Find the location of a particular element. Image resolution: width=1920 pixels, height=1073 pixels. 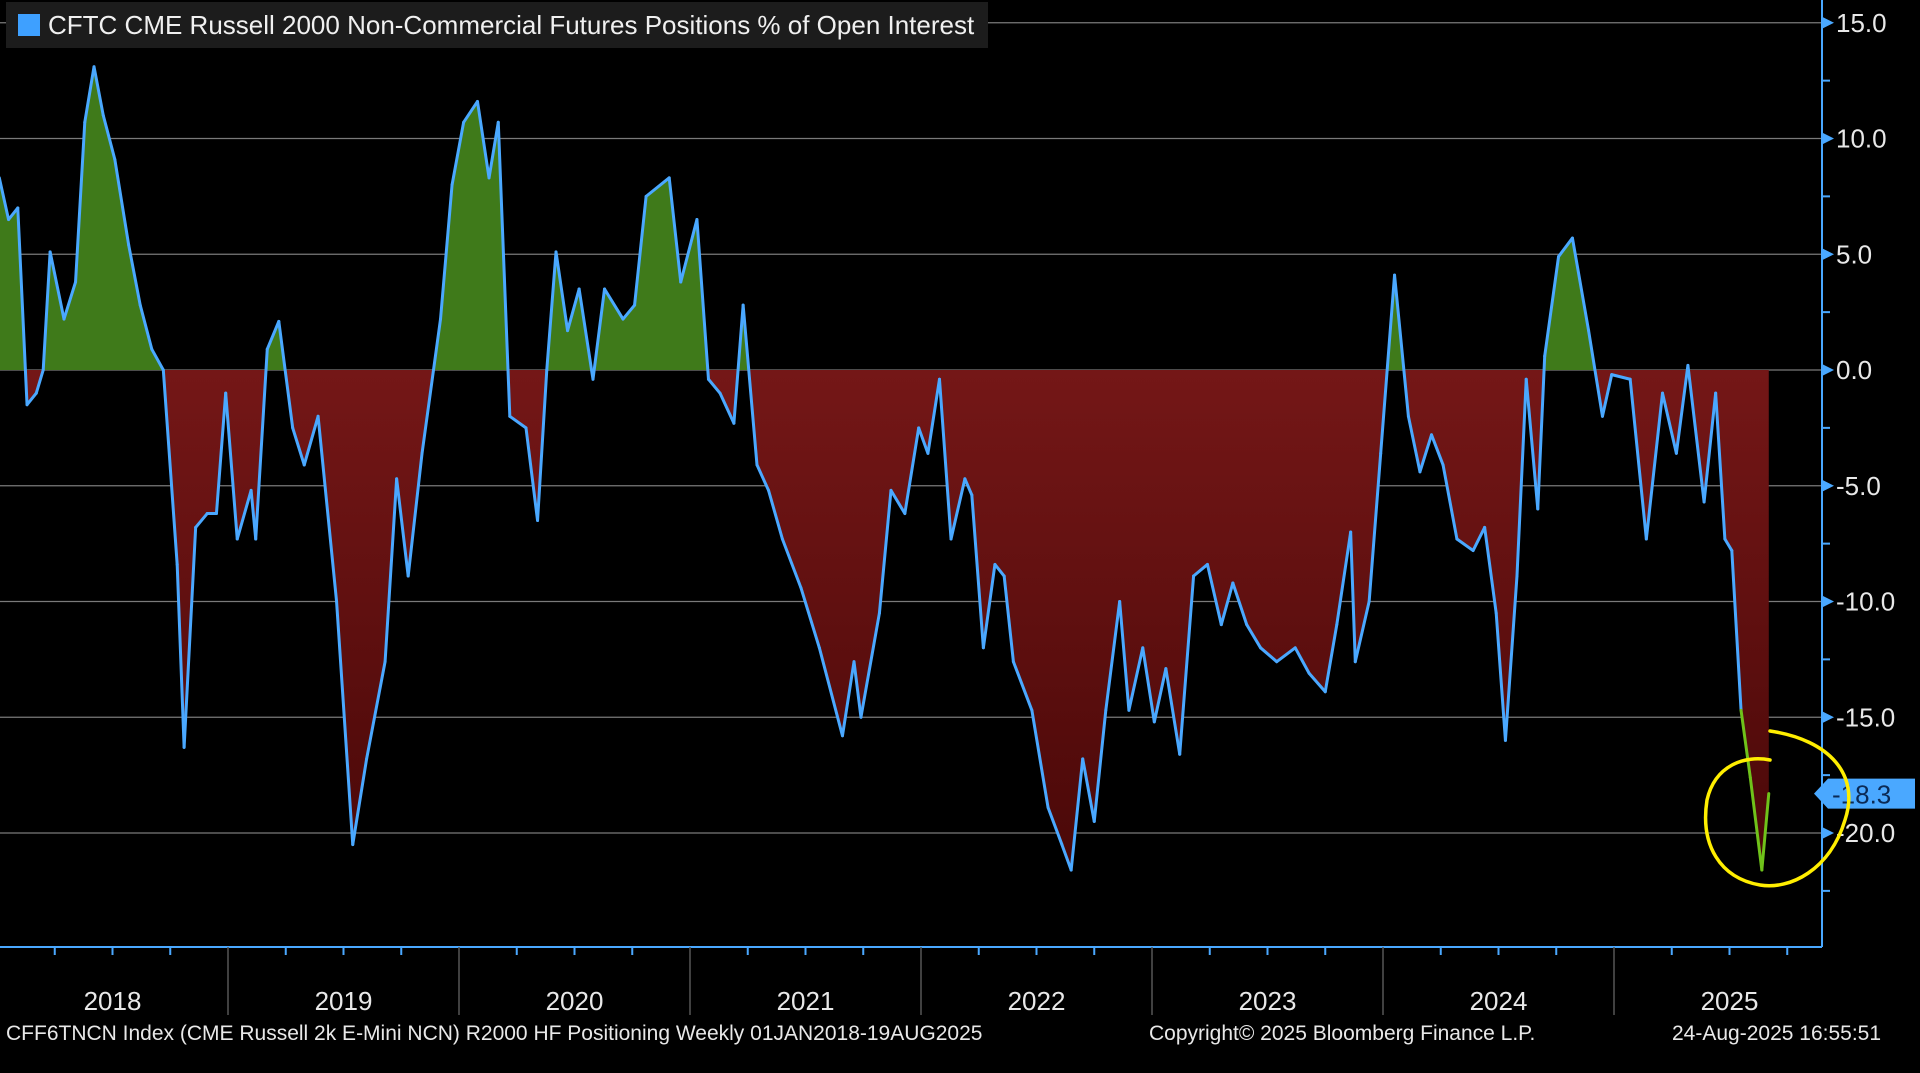

x-tick-label: 2025 is located at coordinates (1730, 1001).